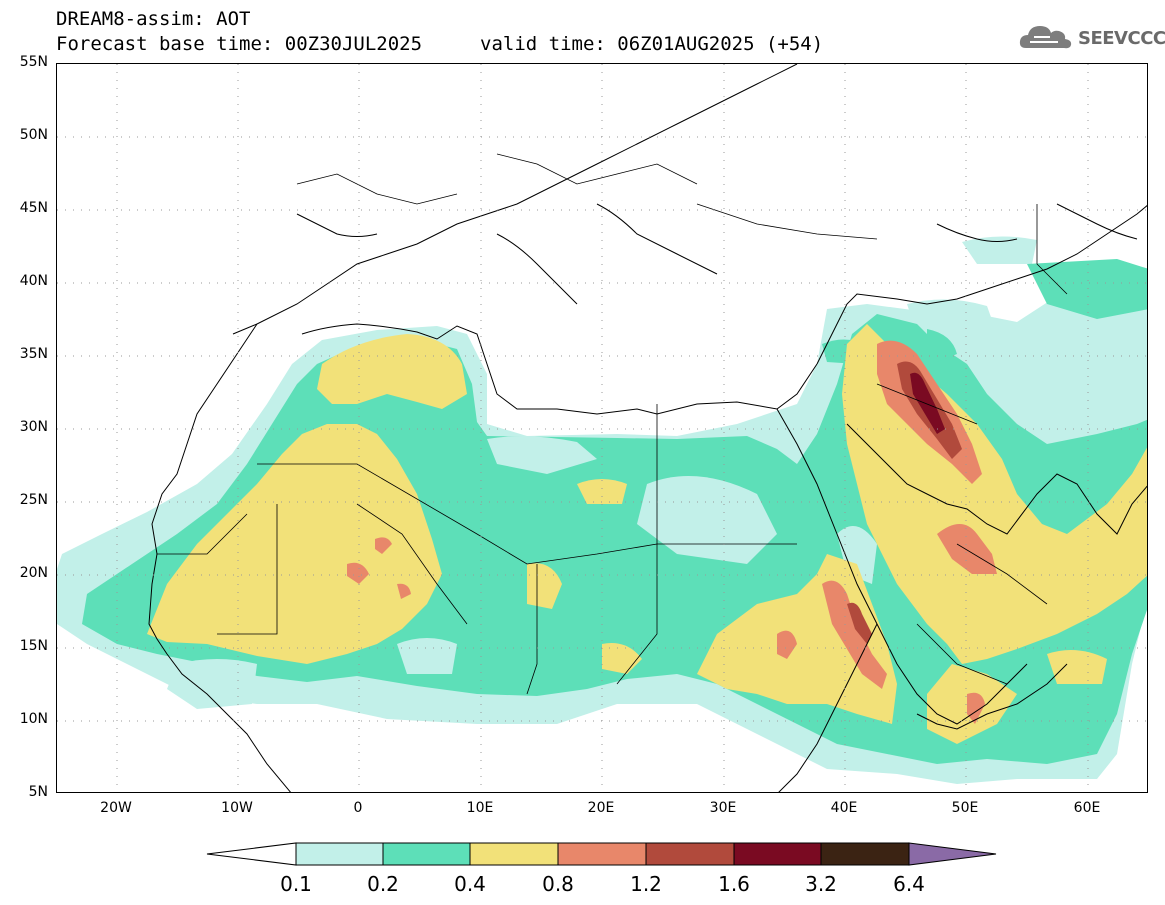 This screenshot has height=905, width=1165. What do you see at coordinates (383, 884) in the screenshot?
I see `cbar-label-0.2: 0.2` at bounding box center [383, 884].